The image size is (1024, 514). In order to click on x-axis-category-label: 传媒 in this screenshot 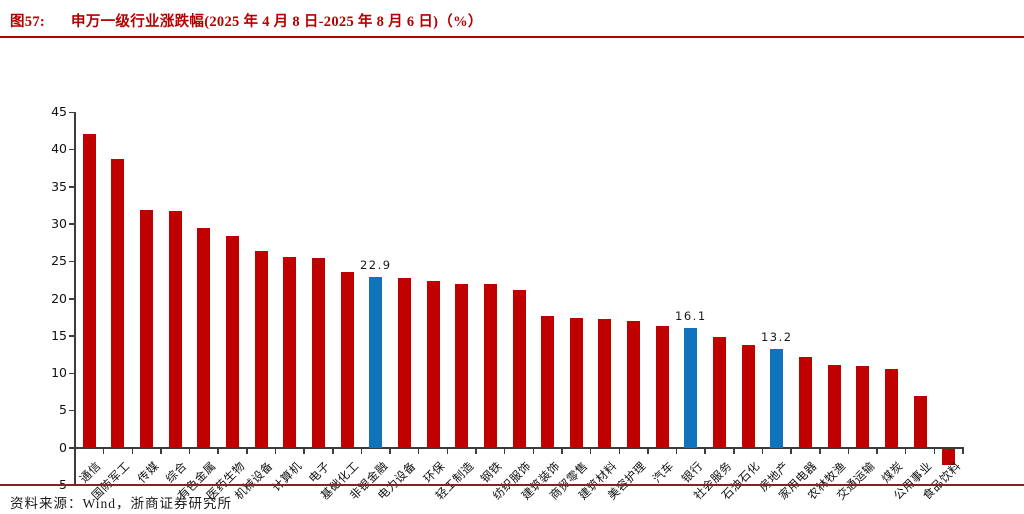, I will do `click(148, 472)`.